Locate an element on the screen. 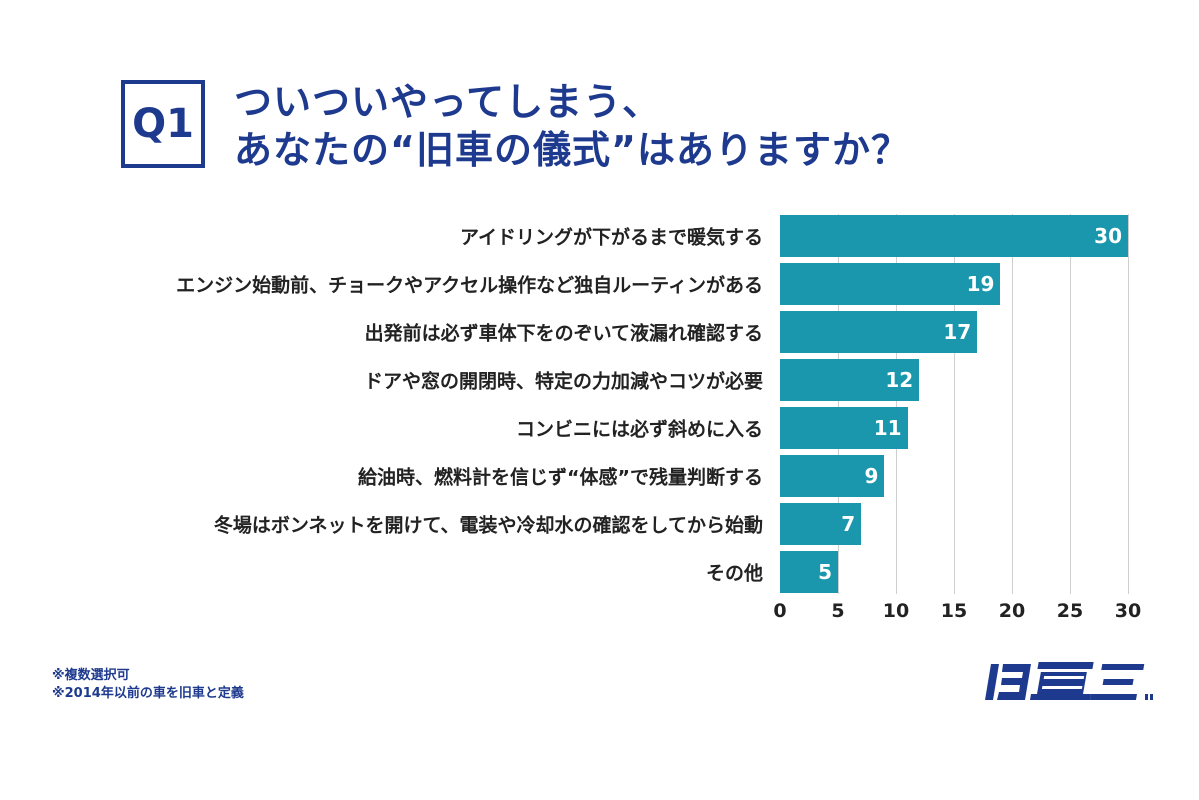 This screenshot has height=800, width=1199. question-badge: Q1 is located at coordinates (163, 124).